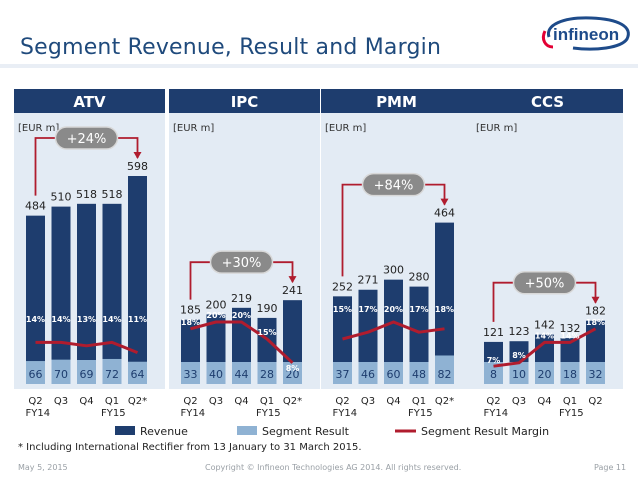 Image resolution: width=638 pixels, height=478 pixels. What do you see at coordinates (87, 347) in the screenshot?
I see `segment-margin-line-atv` at bounding box center [87, 347].